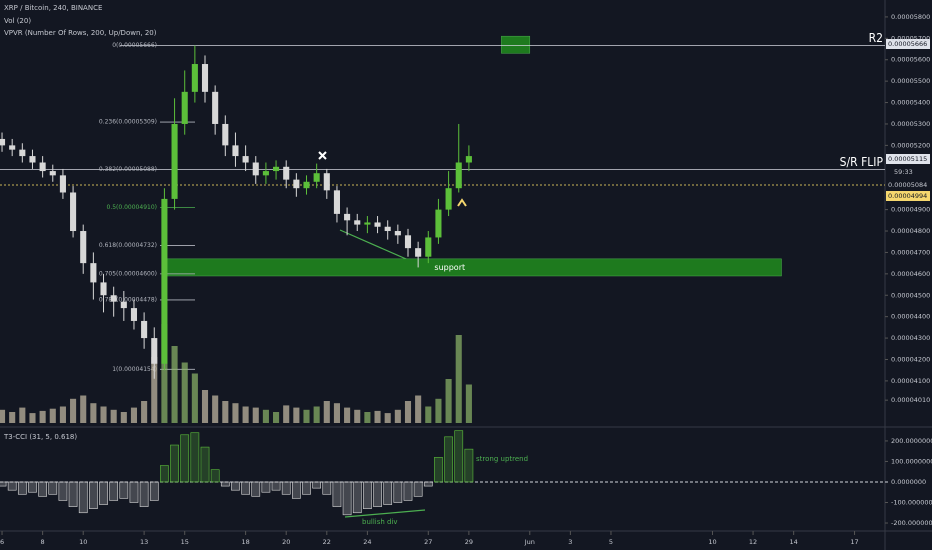 The height and width of the screenshot is (550, 932). What do you see at coordinates (134, 45) in the screenshot?
I see `fib-label: 0(0.00005666)` at bounding box center [134, 45].